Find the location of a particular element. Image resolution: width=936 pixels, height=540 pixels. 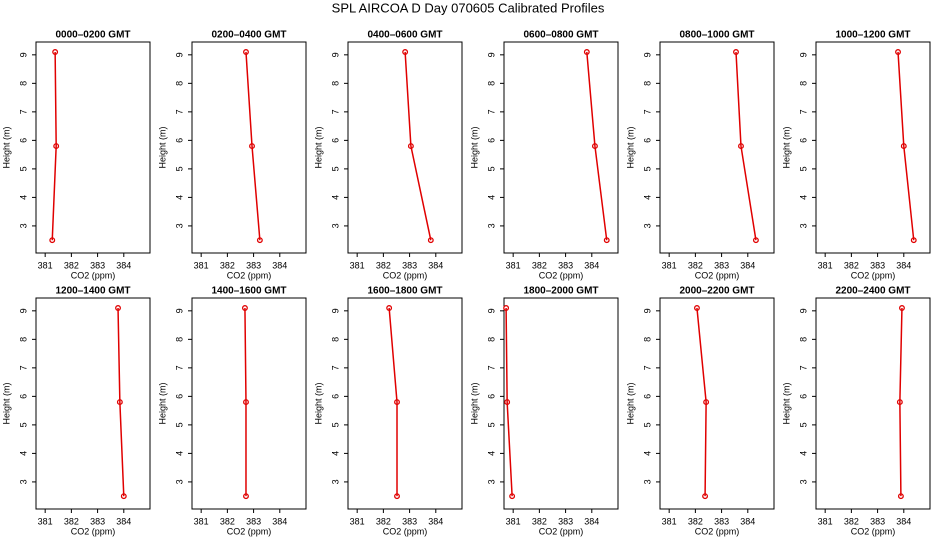

panel-title: 0200–0400 GMT is located at coordinates (248, 35).